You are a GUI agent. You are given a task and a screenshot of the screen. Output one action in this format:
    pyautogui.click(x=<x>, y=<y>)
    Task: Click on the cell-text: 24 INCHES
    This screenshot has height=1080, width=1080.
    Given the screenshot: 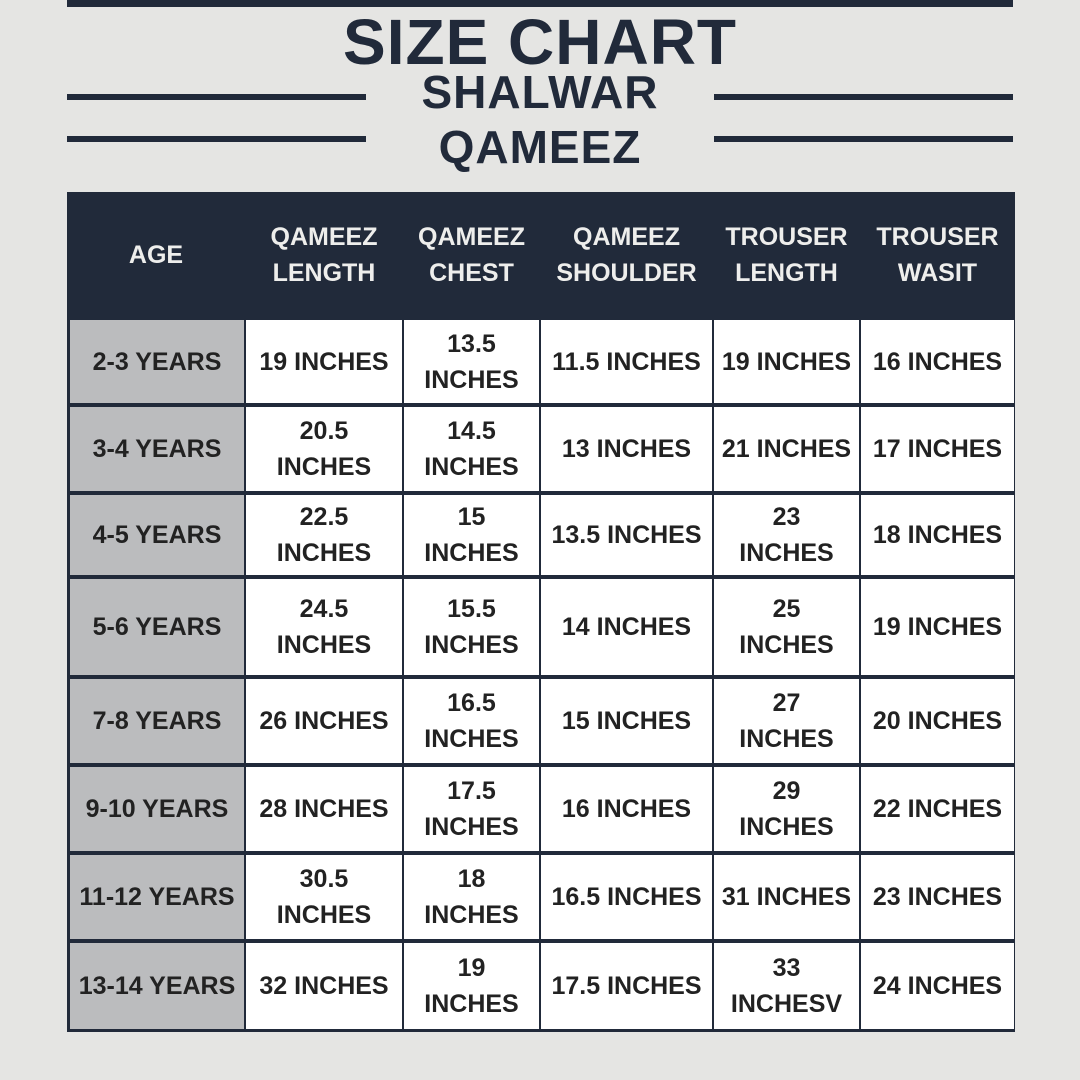 What is the action you would take?
    pyautogui.click(x=937, y=986)
    